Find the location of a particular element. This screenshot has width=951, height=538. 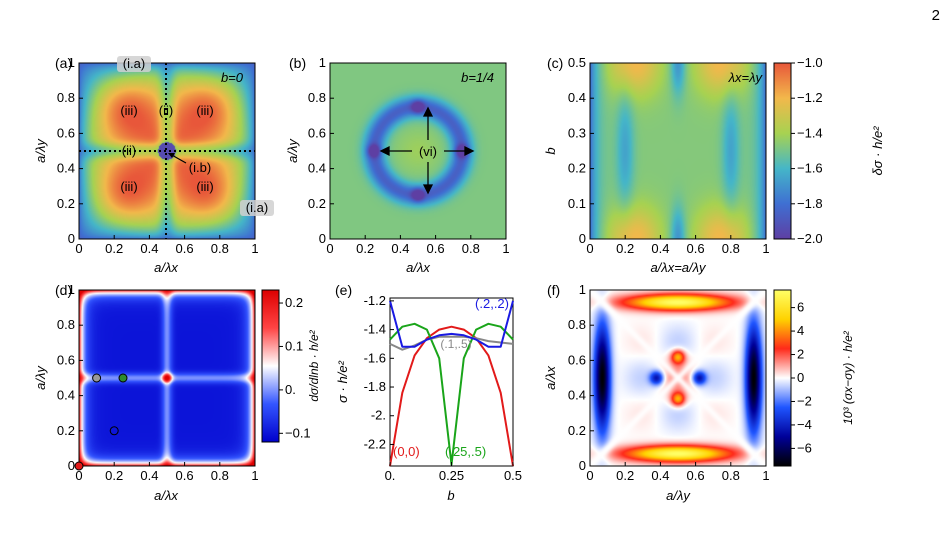

region-ii-left: (ii) is located at coordinates (129, 150).